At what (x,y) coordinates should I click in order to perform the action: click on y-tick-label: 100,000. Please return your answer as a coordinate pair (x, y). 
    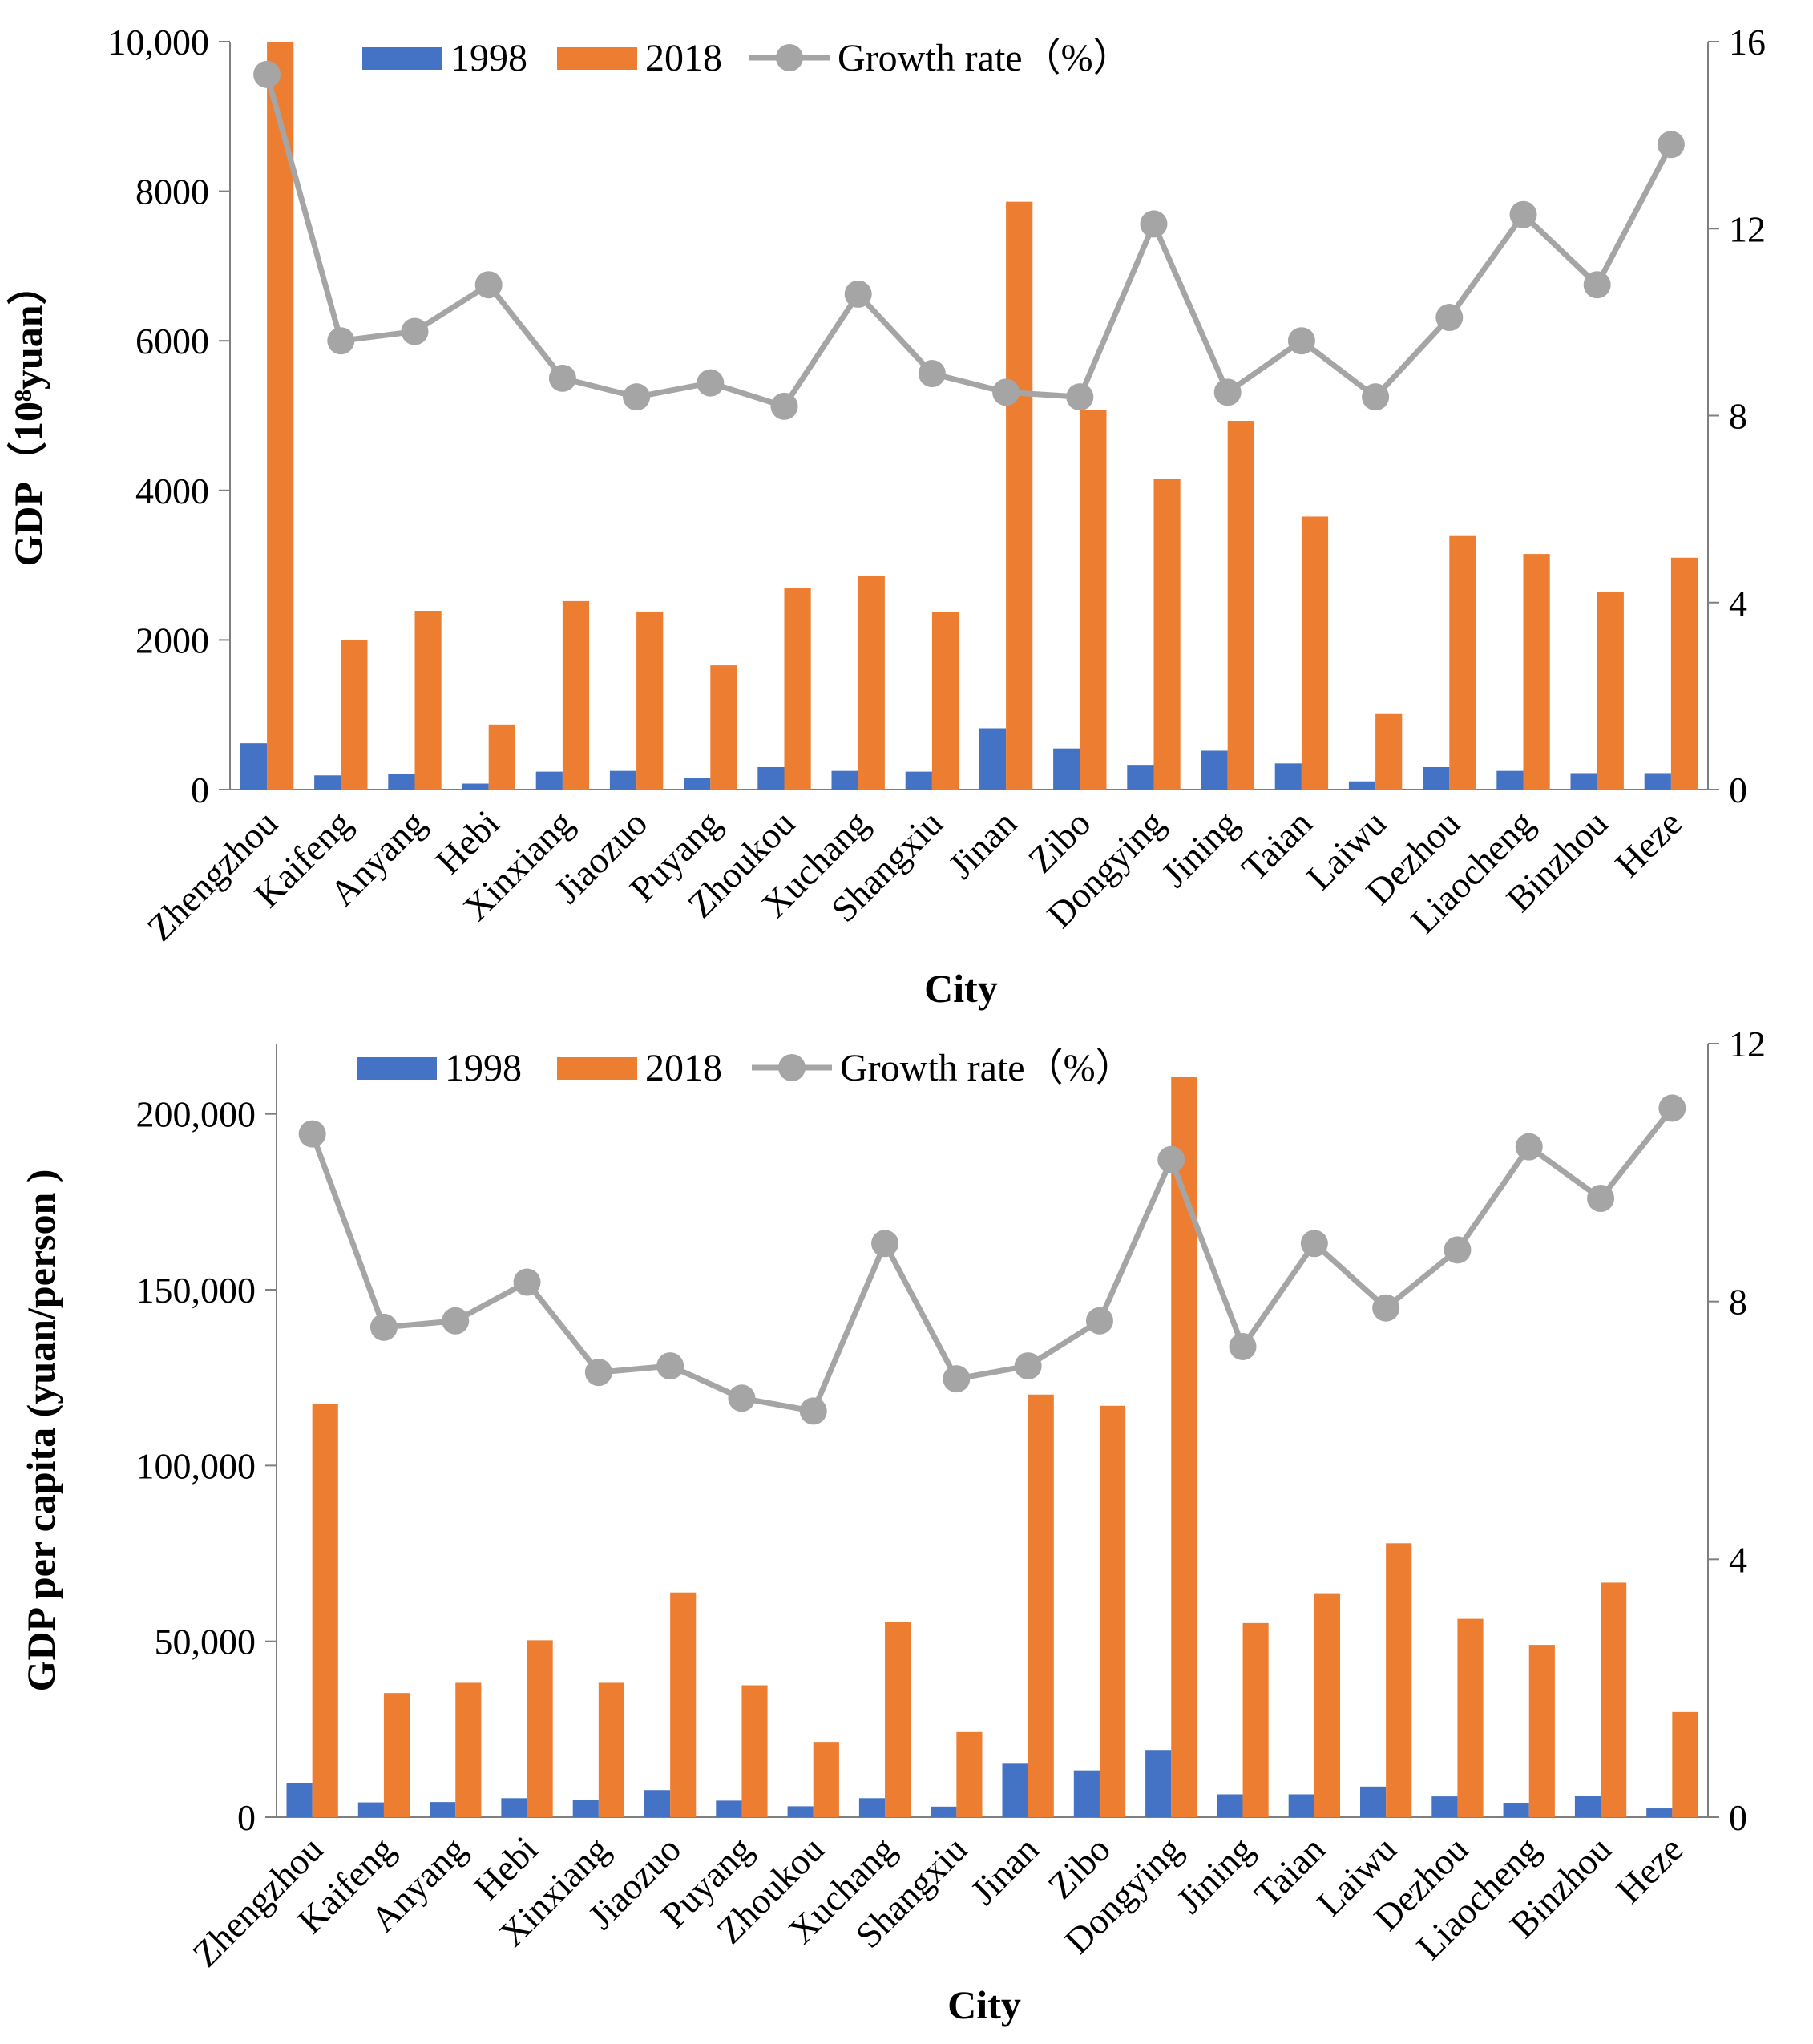
    Looking at the image, I should click on (196, 1465).